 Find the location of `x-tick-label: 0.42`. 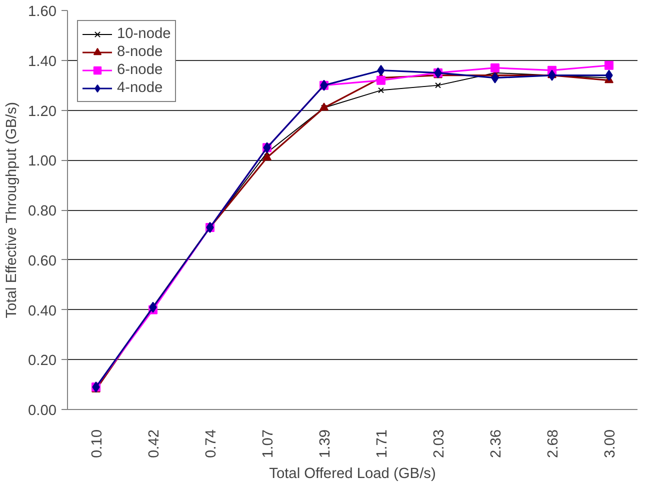

x-tick-label: 0.42 is located at coordinates (154, 443).